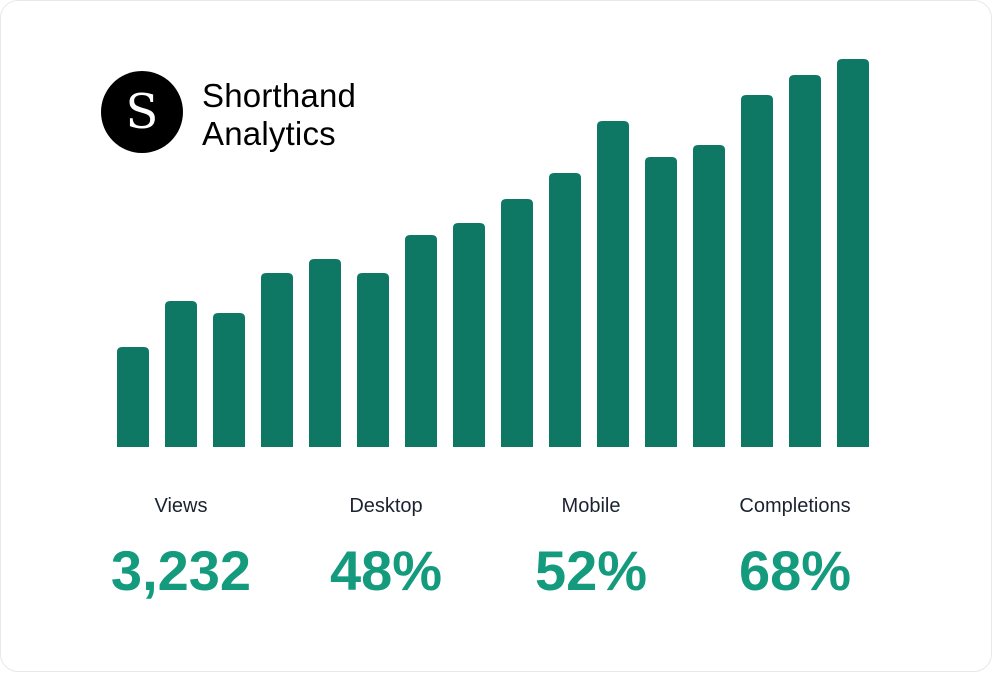 The width and height of the screenshot is (992, 673). I want to click on stat-views: Views 3,232, so click(181, 547).